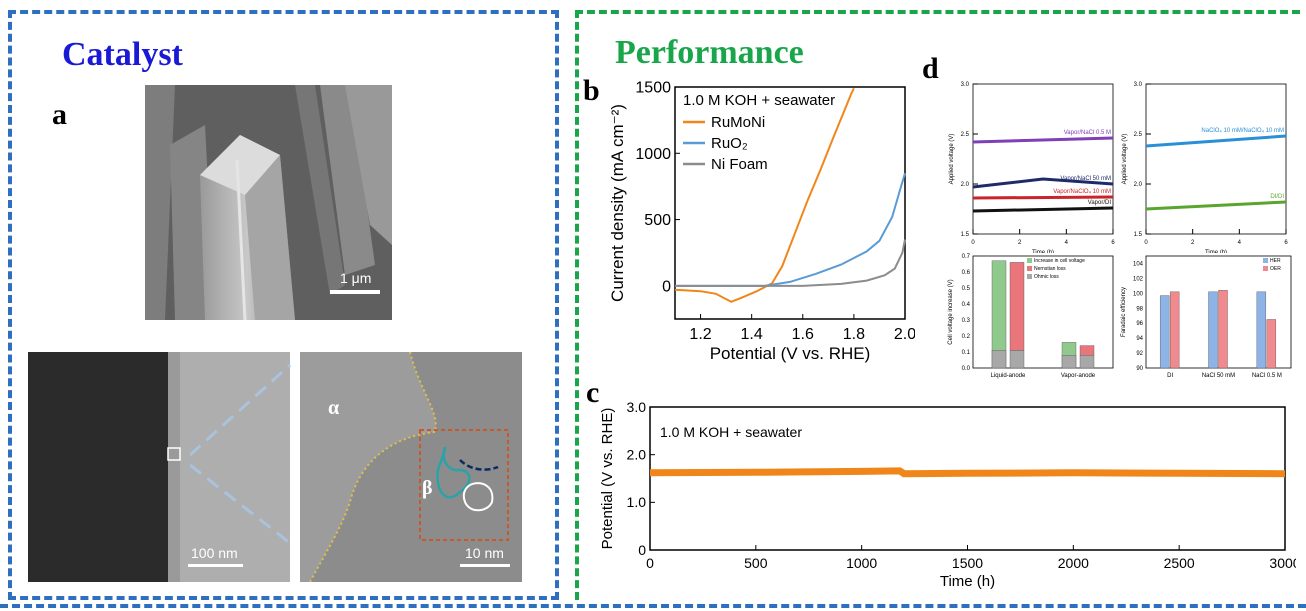 The height and width of the screenshot is (611, 1306). What do you see at coordinates (1267, 376) in the screenshot?
I see `x-tick-label: NaCl 0.5 M` at bounding box center [1267, 376].